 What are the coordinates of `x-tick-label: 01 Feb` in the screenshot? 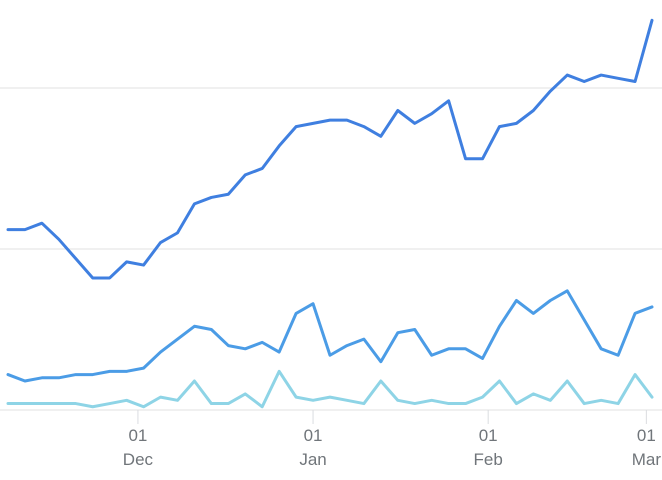 It's located at (488, 447).